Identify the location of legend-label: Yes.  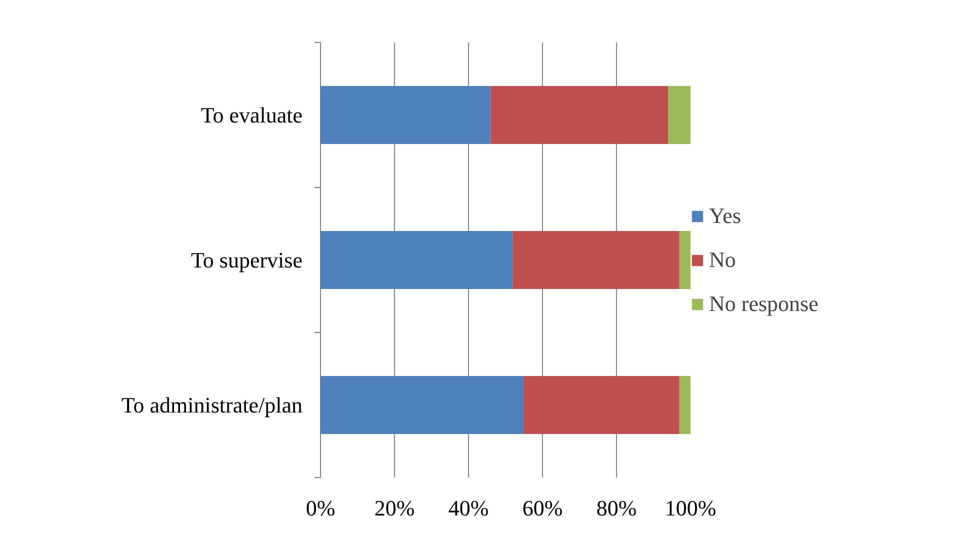
(725, 215).